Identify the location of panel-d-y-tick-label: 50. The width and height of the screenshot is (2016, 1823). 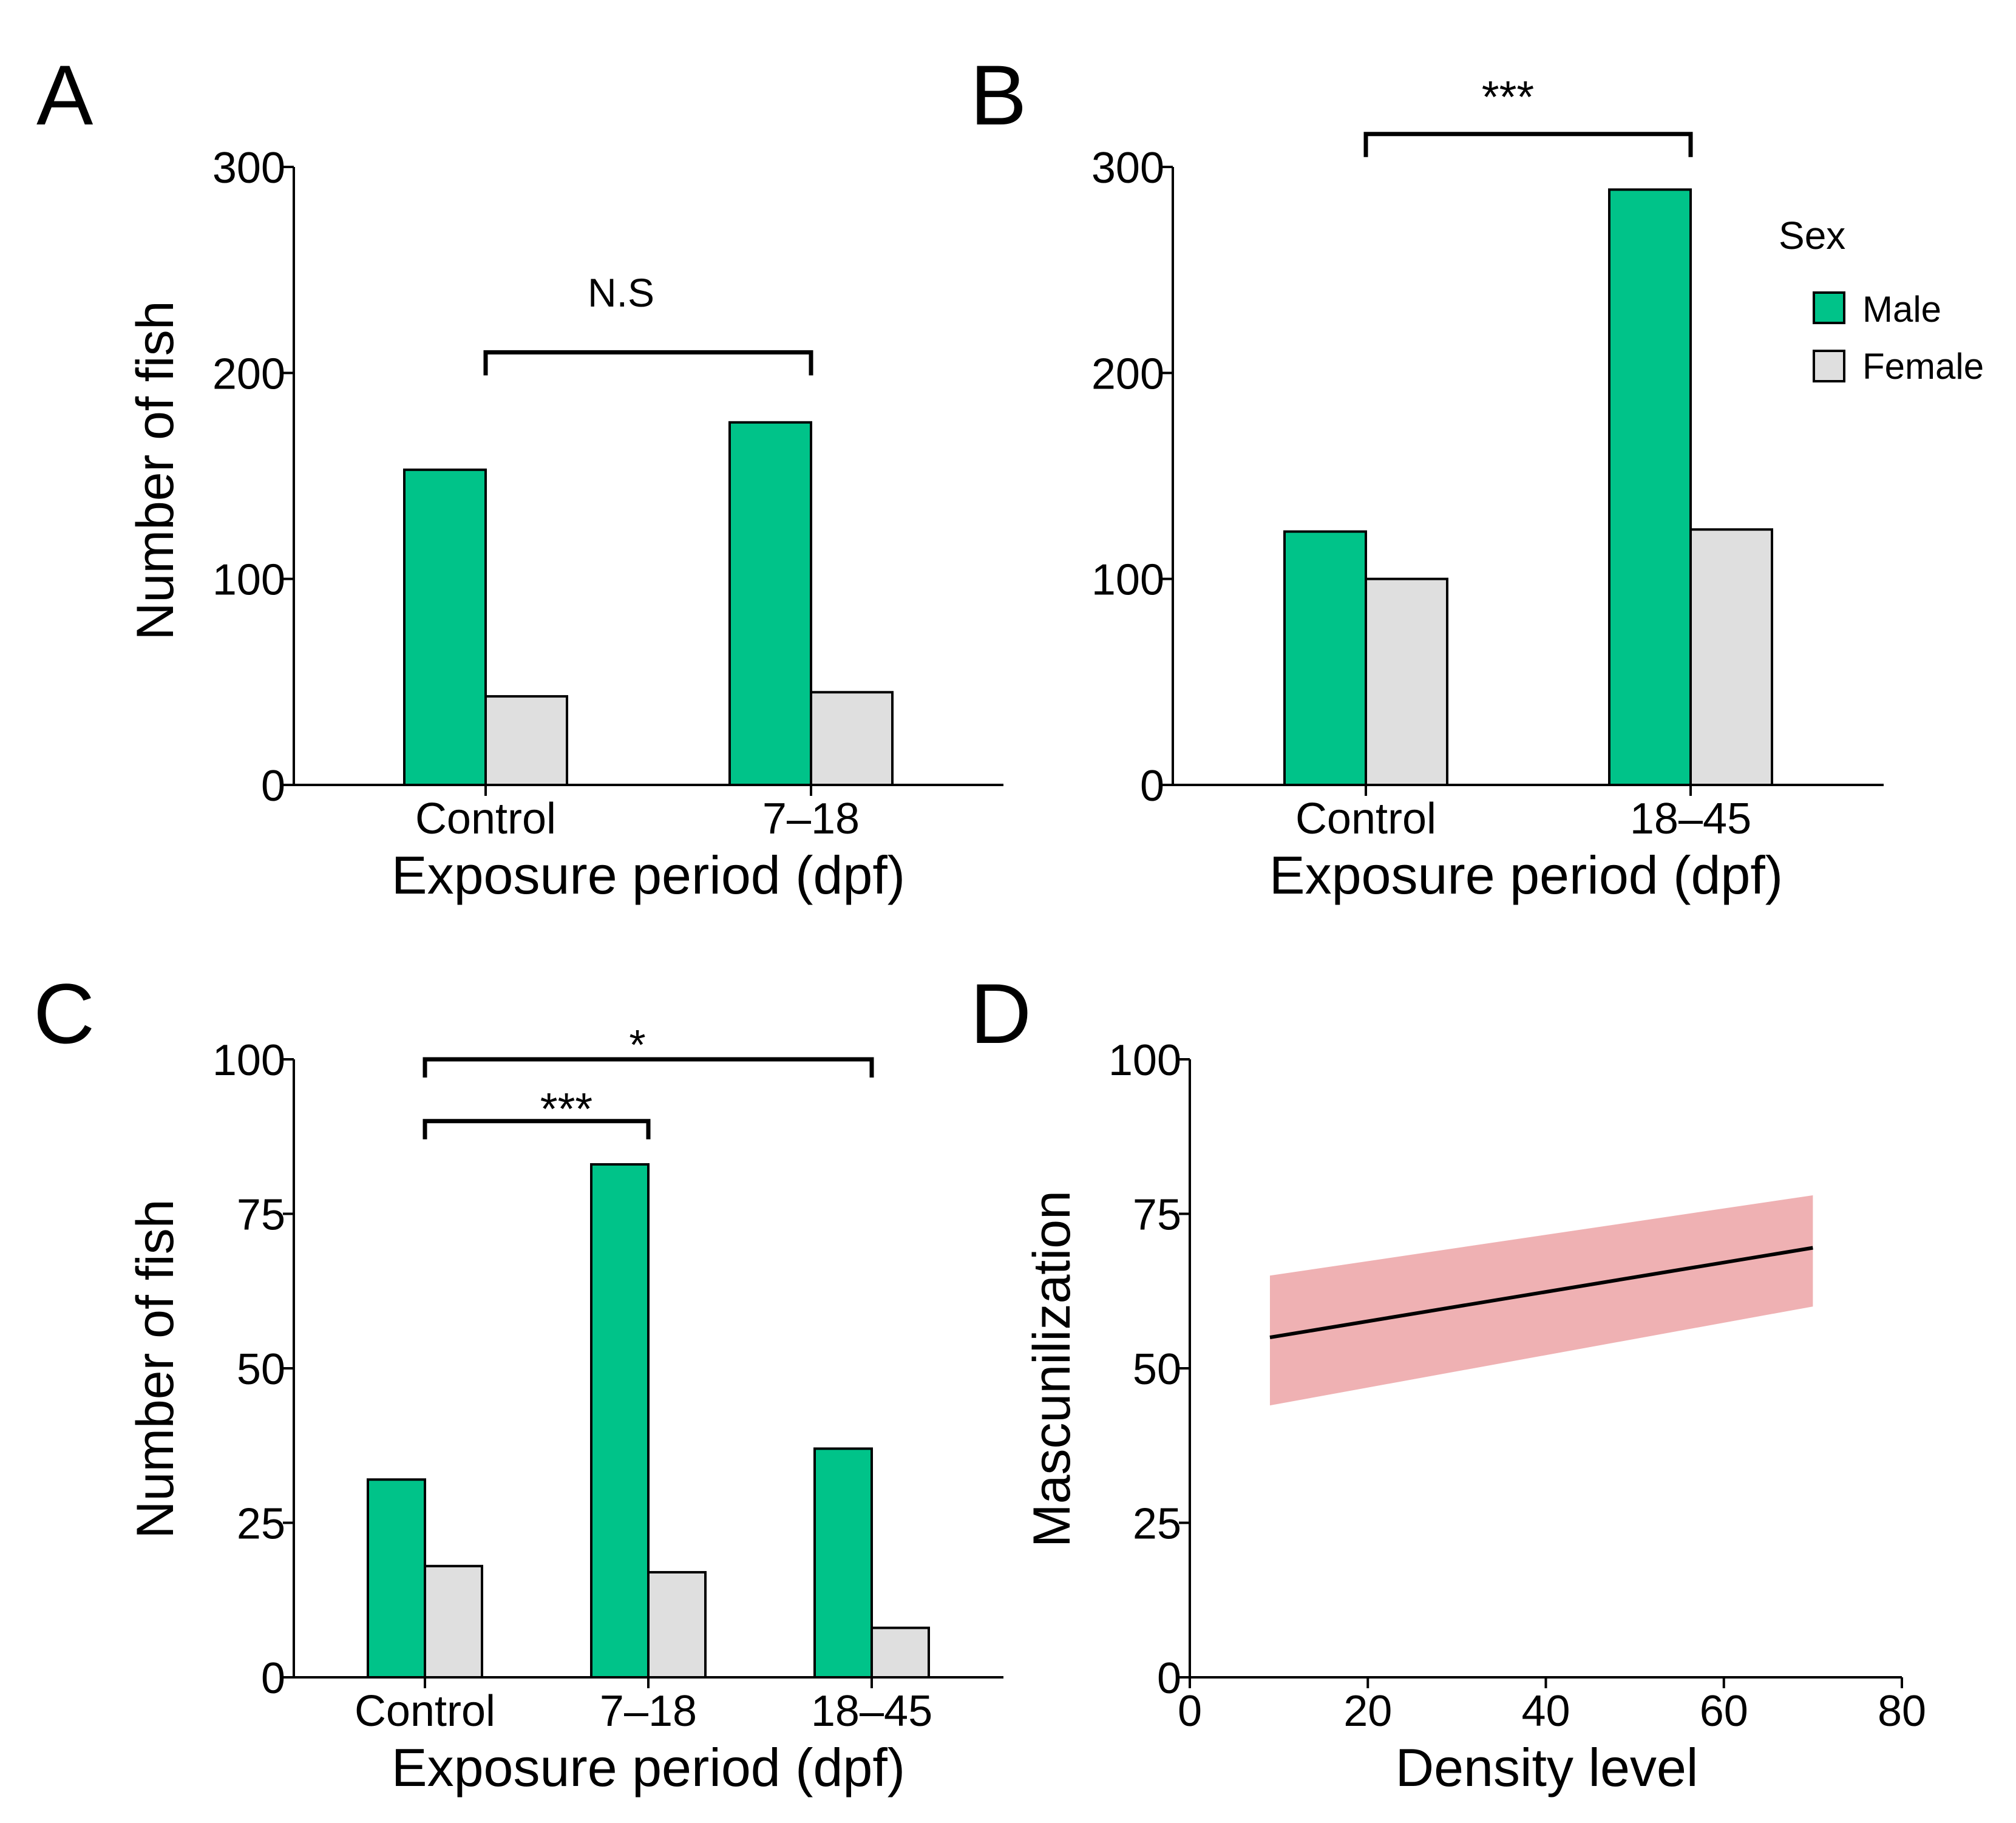
(1157, 1369).